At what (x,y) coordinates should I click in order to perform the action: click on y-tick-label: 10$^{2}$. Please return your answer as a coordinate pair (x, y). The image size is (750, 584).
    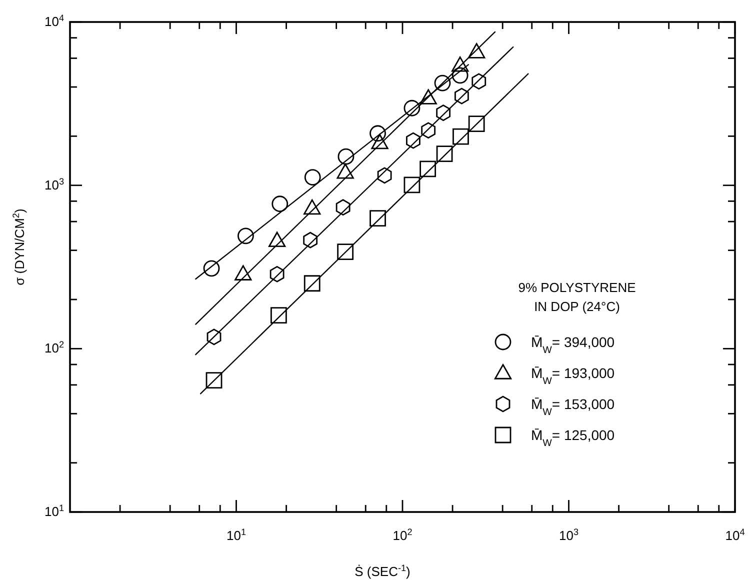
    Looking at the image, I should click on (54, 348).